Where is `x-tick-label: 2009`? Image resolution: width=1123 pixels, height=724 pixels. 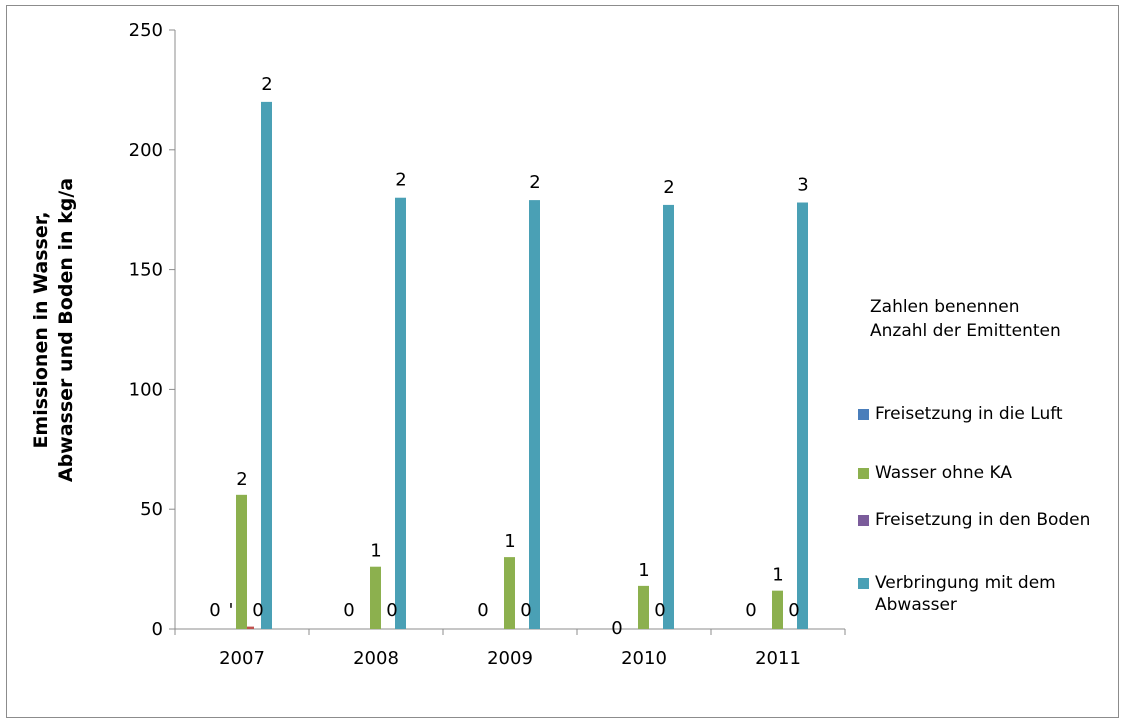 x-tick-label: 2009 is located at coordinates (510, 658).